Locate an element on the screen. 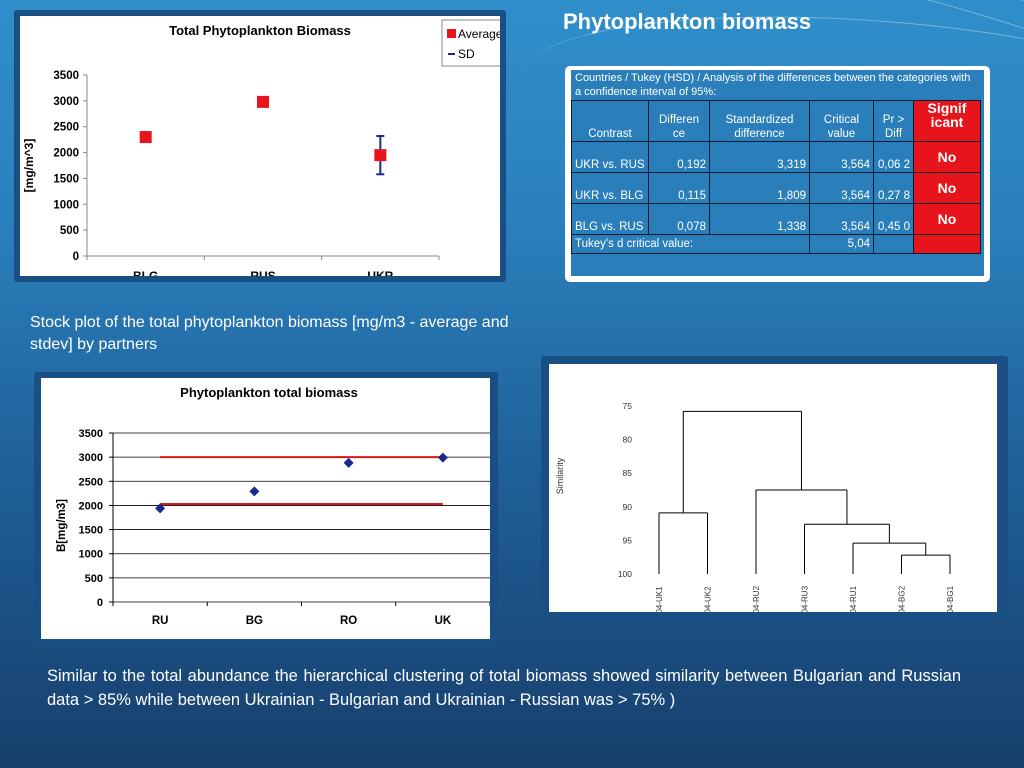 This screenshot has width=1024, height=768. header-critical-value: Critical value is located at coordinates (841, 121).